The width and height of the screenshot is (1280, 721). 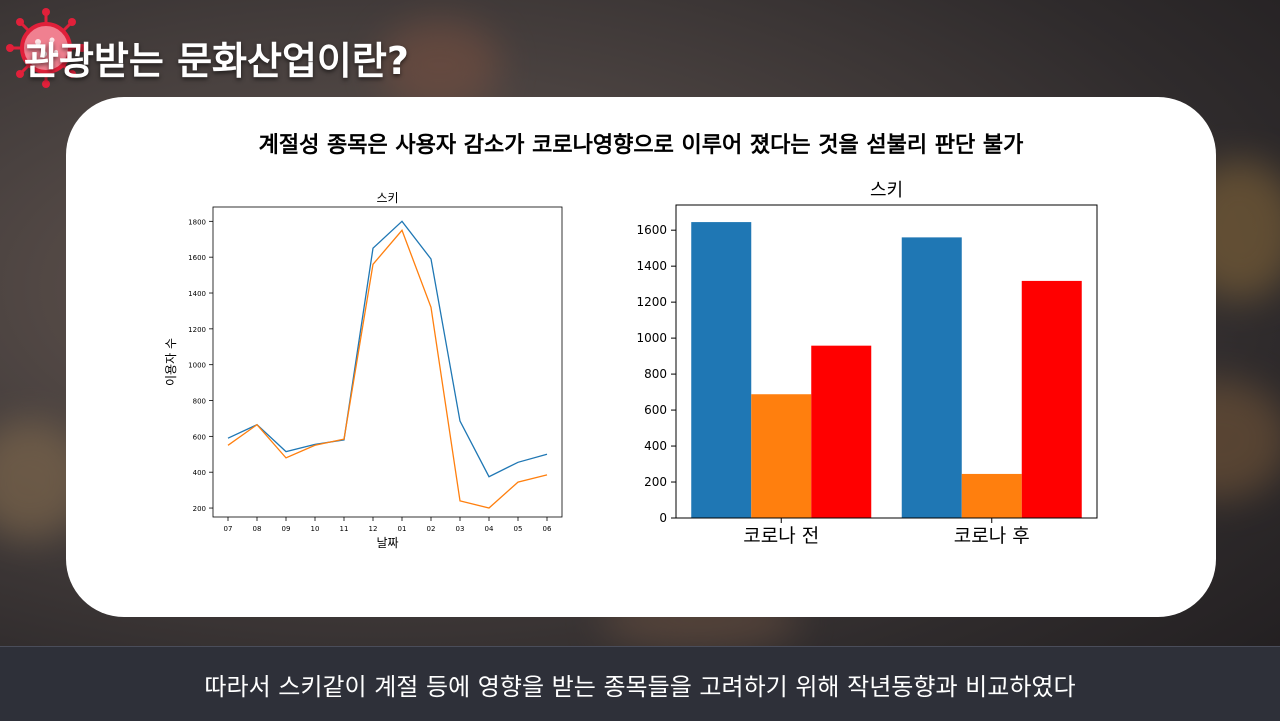 I want to click on background-blur, so click(x=440, y=65).